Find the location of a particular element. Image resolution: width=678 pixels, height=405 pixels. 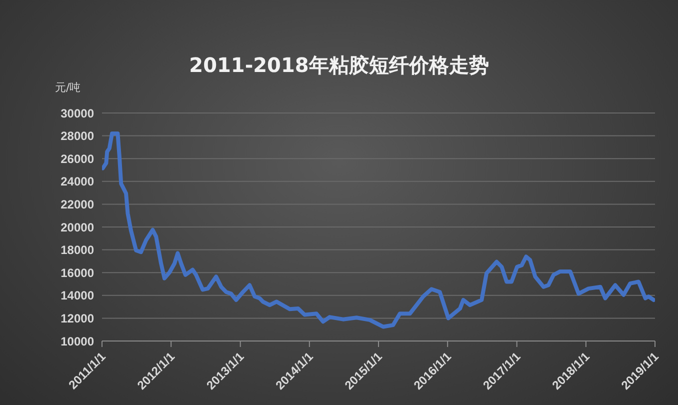

y-tick-label: 30000 is located at coordinates (77, 113).